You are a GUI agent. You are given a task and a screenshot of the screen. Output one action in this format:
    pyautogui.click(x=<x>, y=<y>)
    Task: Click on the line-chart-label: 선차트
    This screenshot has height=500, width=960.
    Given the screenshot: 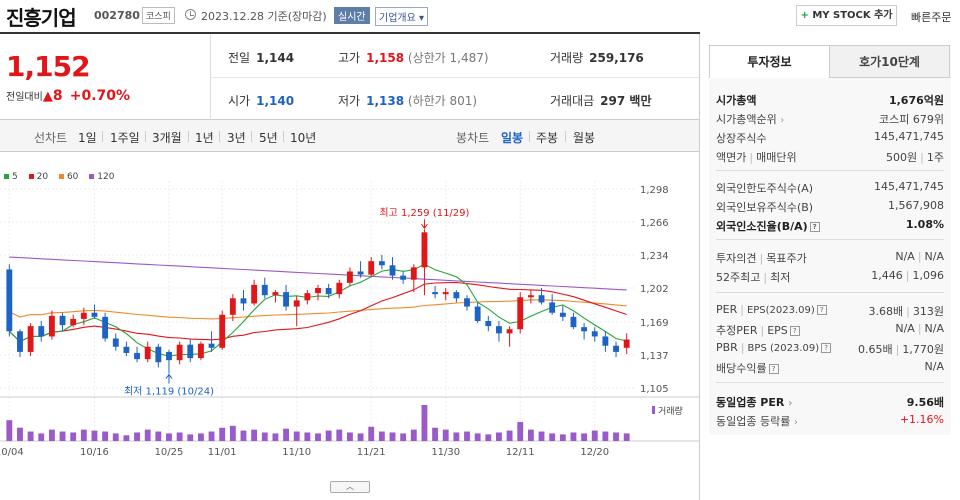 What is the action you would take?
    pyautogui.click(x=51, y=138)
    